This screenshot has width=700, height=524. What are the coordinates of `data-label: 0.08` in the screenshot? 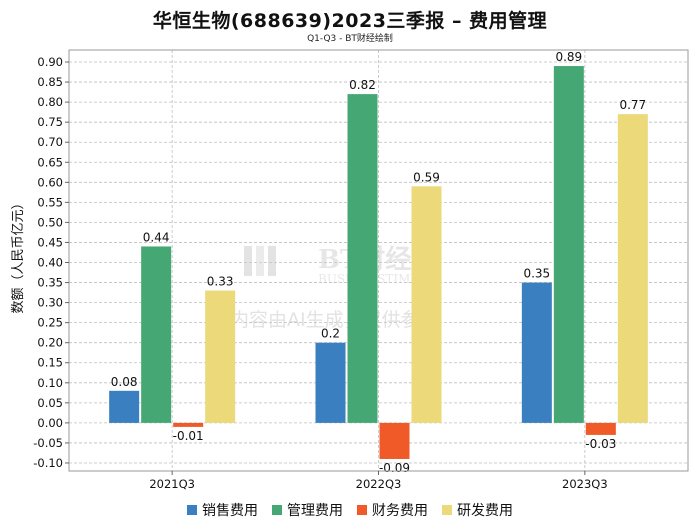 It's located at (124, 382).